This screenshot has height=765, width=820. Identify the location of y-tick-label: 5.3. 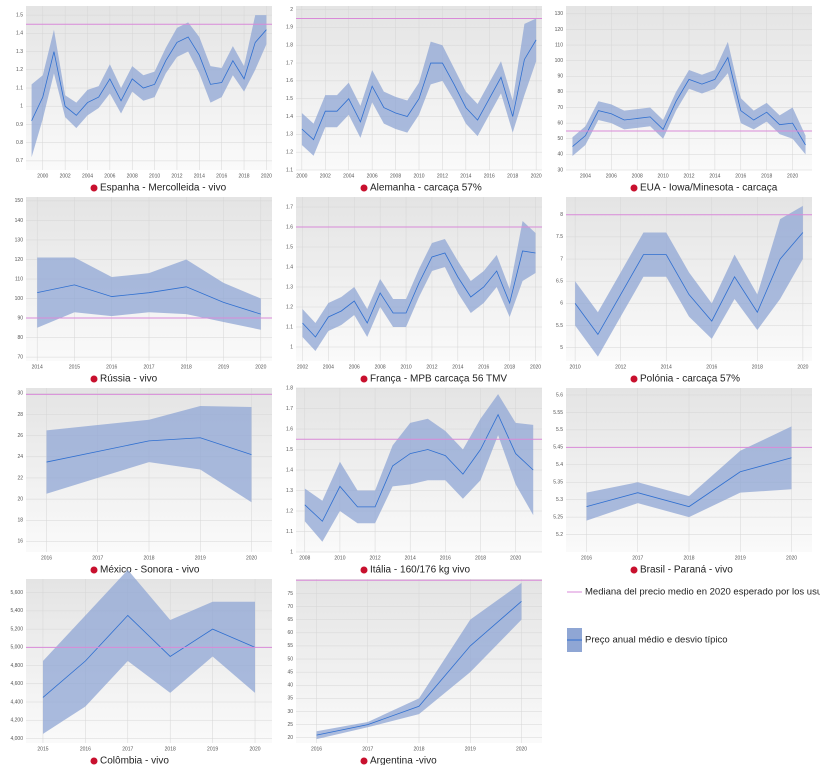
(559, 500).